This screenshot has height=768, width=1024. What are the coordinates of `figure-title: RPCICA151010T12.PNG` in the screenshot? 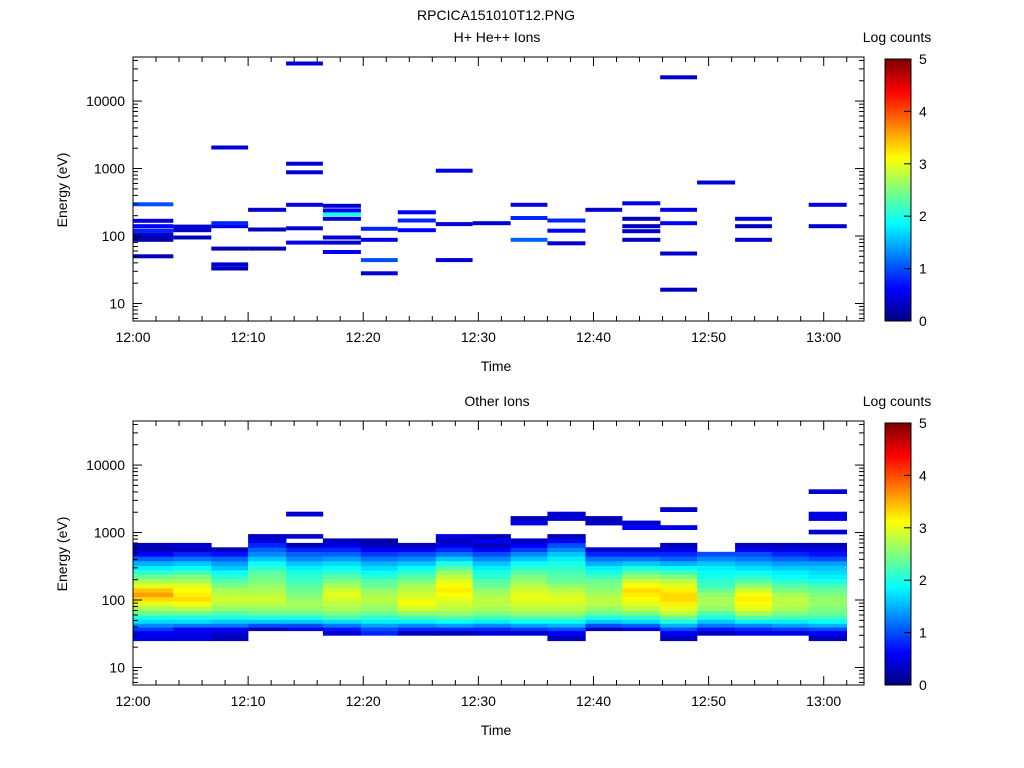 It's located at (496, 15).